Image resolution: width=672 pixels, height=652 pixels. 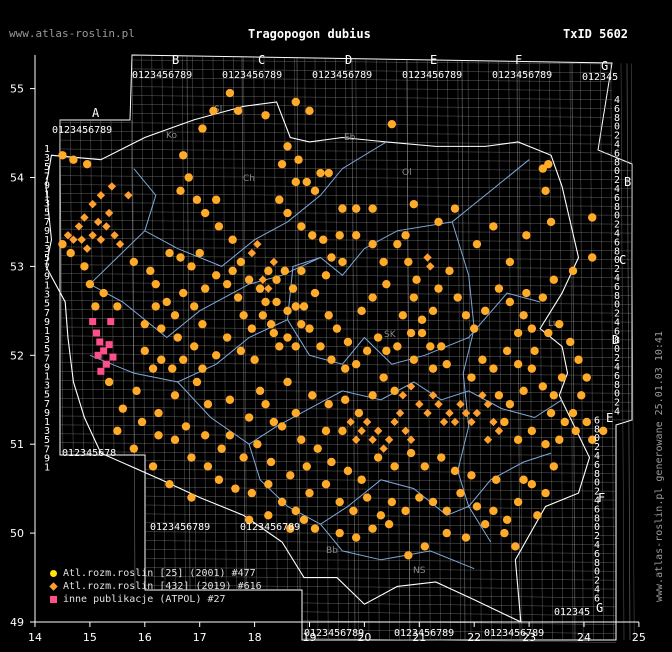 I want to click on x-tick-label: 24, so click(x=584, y=637).